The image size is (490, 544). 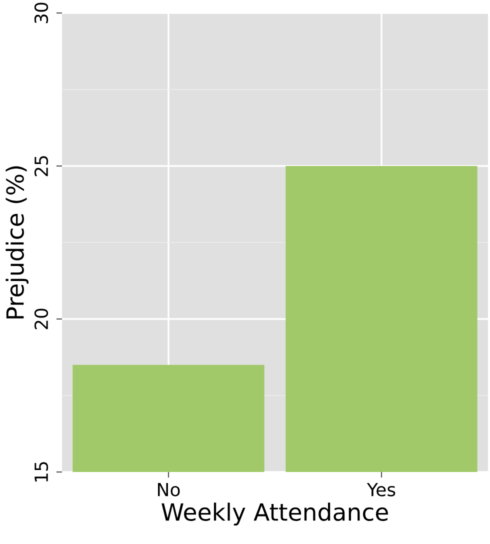 What do you see at coordinates (17, 242) in the screenshot?
I see `y-axis-title: Prejudice (%)` at bounding box center [17, 242].